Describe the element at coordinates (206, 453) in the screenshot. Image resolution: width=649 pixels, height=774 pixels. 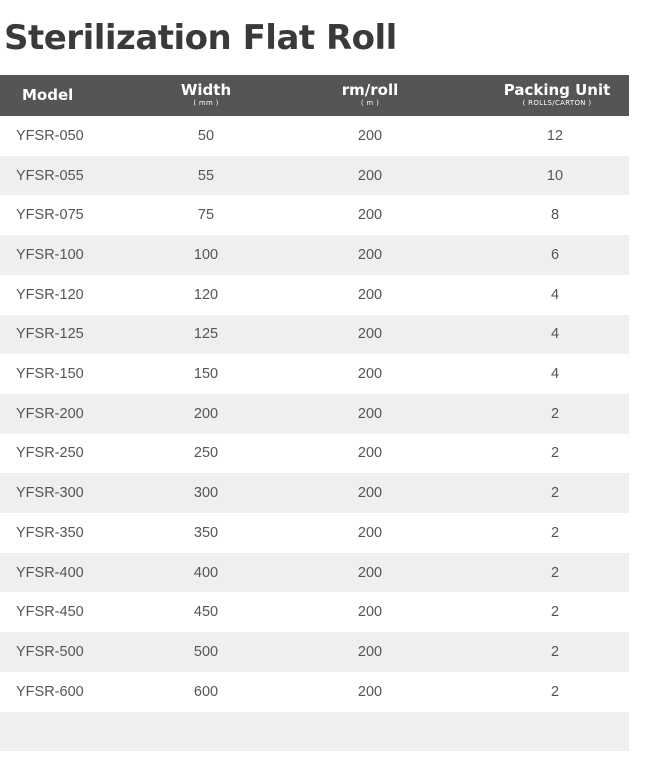
I see `cell-width: 250` at that location.